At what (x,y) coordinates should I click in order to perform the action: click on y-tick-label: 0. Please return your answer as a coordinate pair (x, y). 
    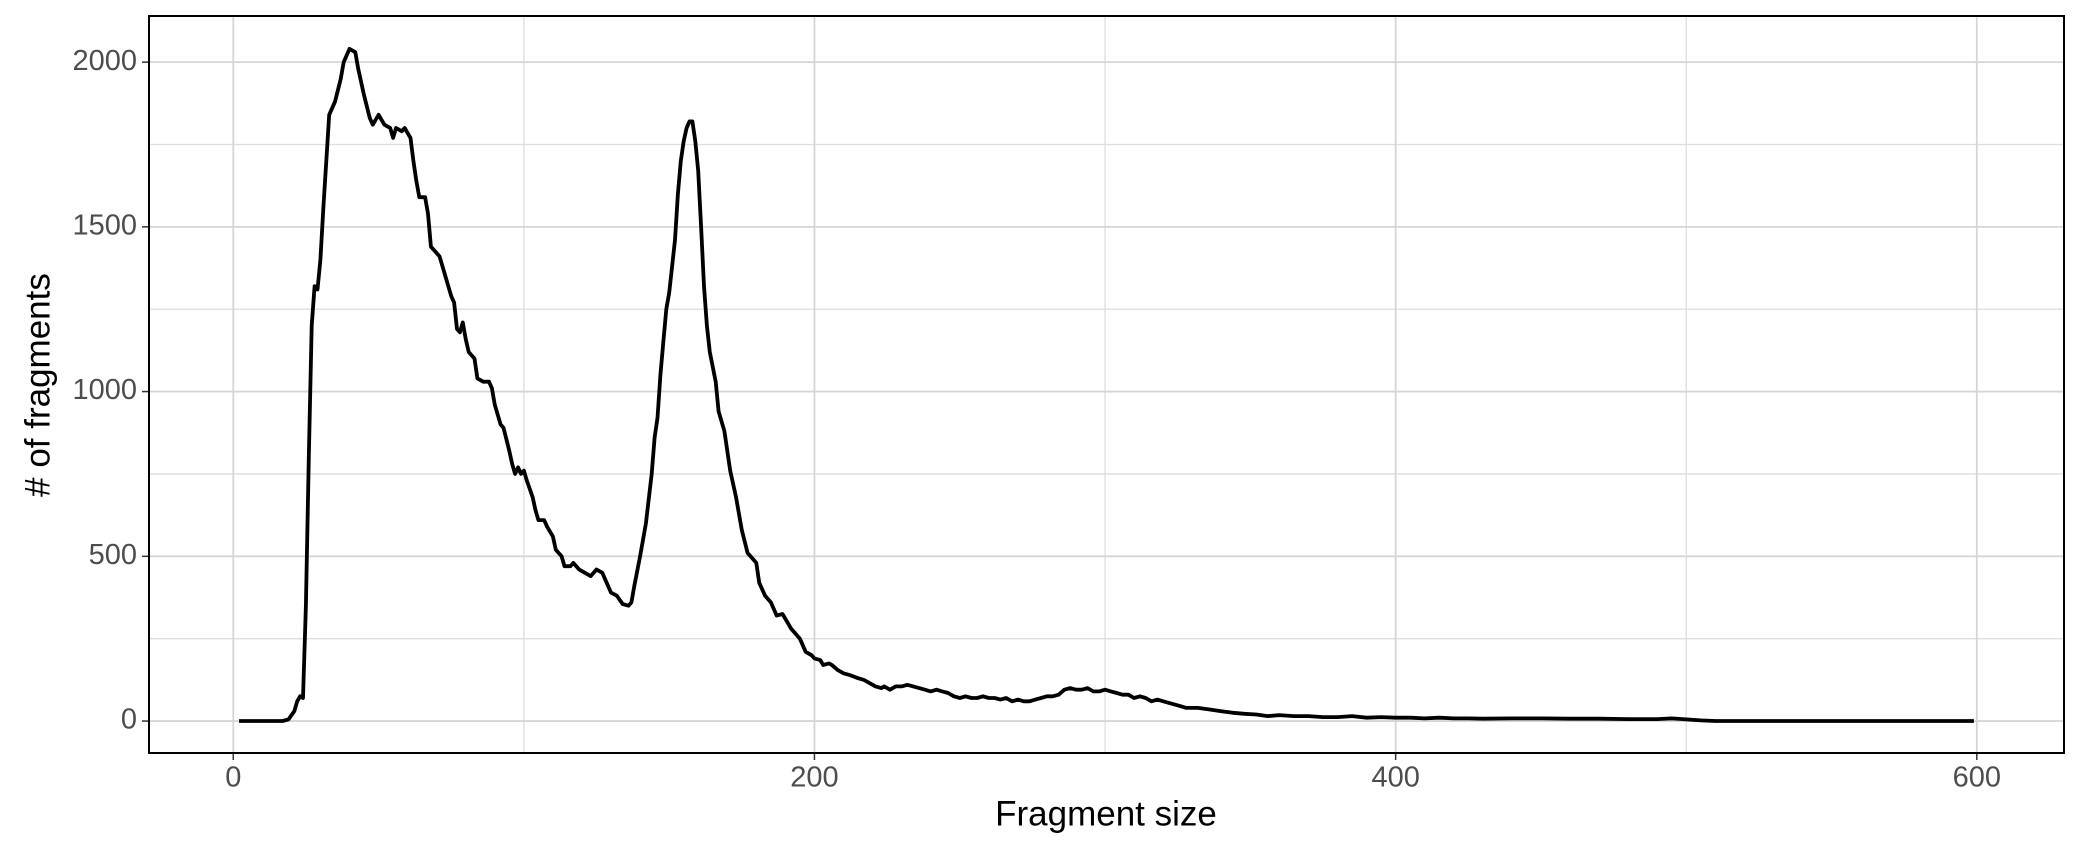
    Looking at the image, I should click on (129, 720).